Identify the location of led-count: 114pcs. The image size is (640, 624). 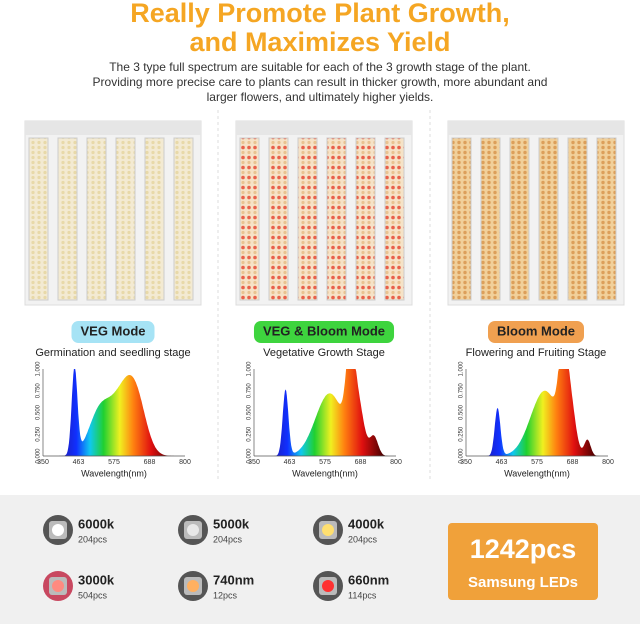
(362, 595).